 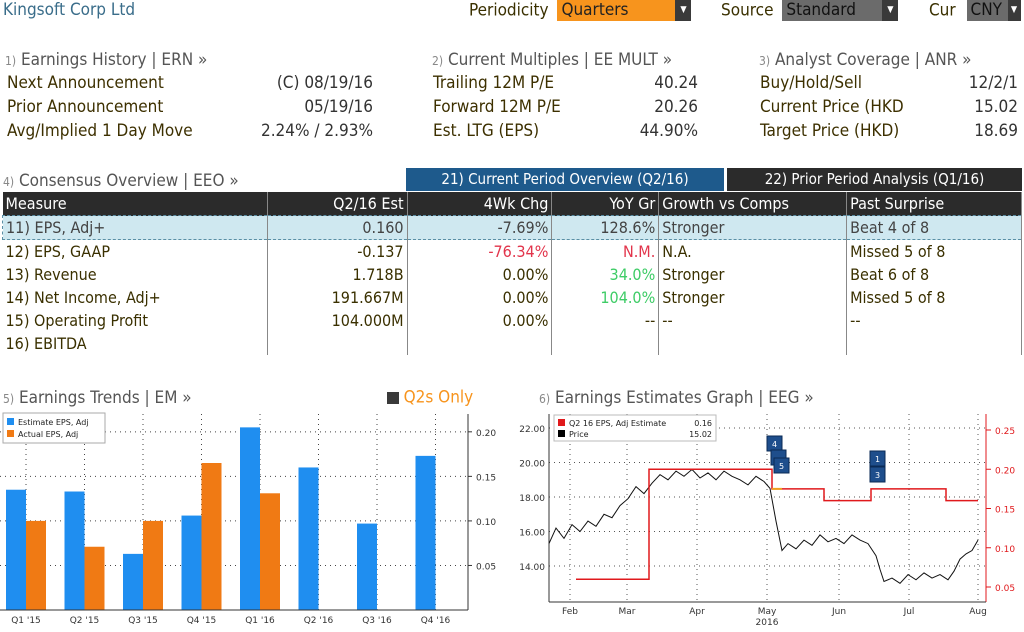 I want to click on source-label: Source, so click(x=747, y=10).